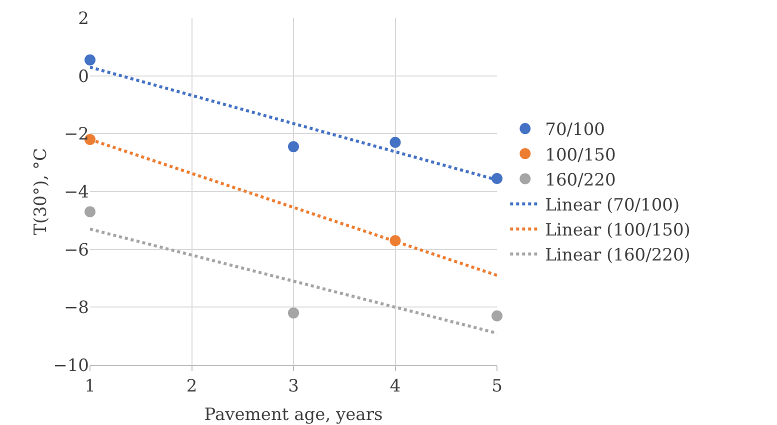 This screenshot has width=777, height=425. What do you see at coordinates (580, 155) in the screenshot?
I see `legend-label: 100/150` at bounding box center [580, 155].